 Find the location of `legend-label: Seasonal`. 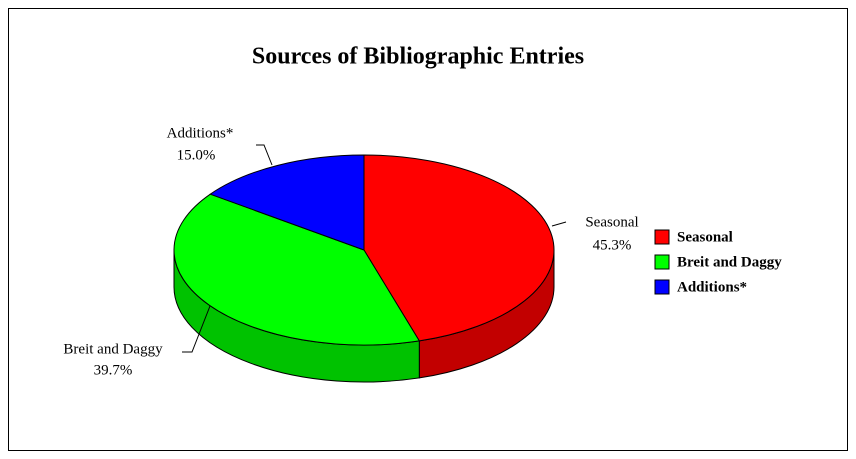

legend-label: Seasonal is located at coordinates (705, 237).